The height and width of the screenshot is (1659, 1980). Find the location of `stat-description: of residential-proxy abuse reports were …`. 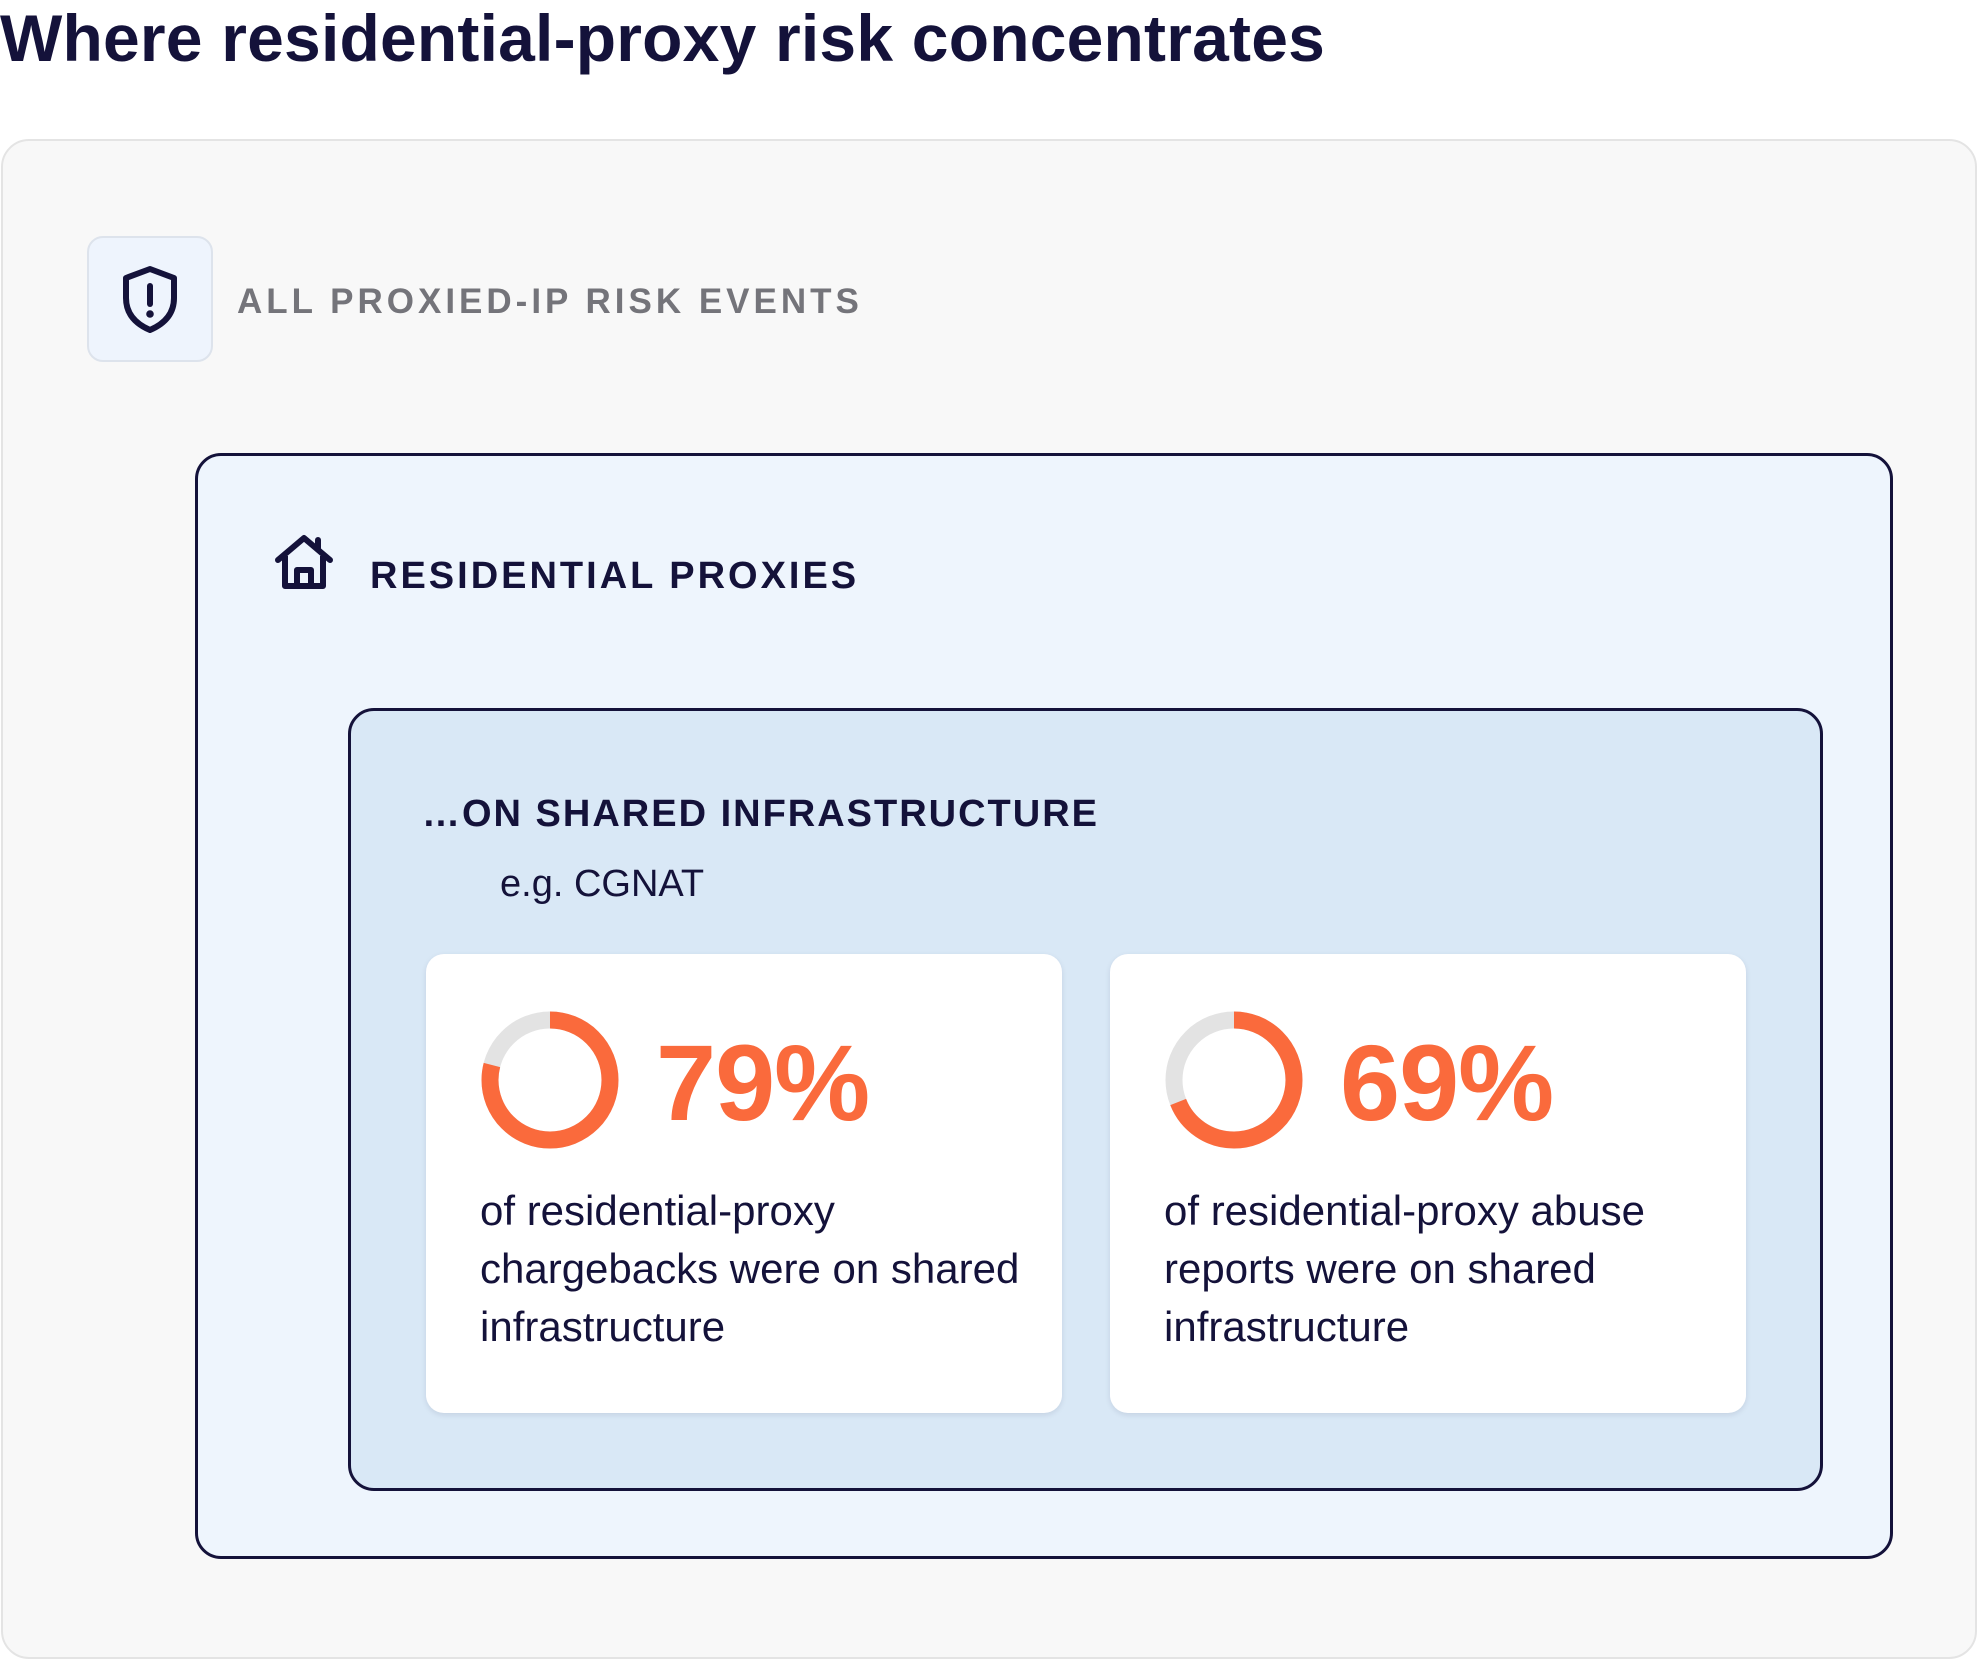

stat-description: of residential-proxy abuse reports were … is located at coordinates (1404, 1268).